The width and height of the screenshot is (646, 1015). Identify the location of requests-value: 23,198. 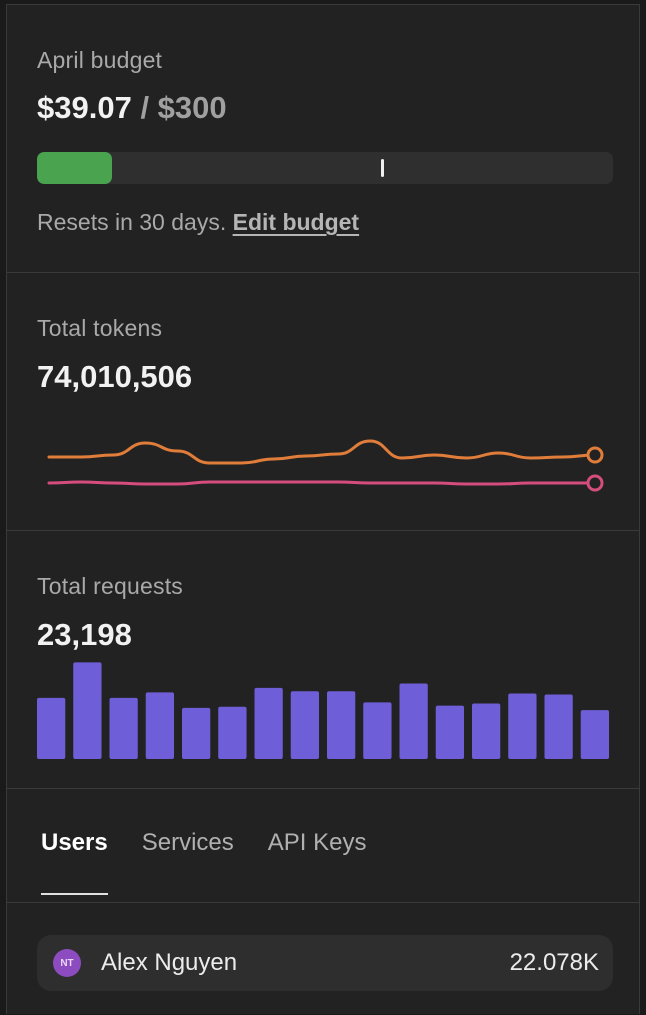
(84, 634).